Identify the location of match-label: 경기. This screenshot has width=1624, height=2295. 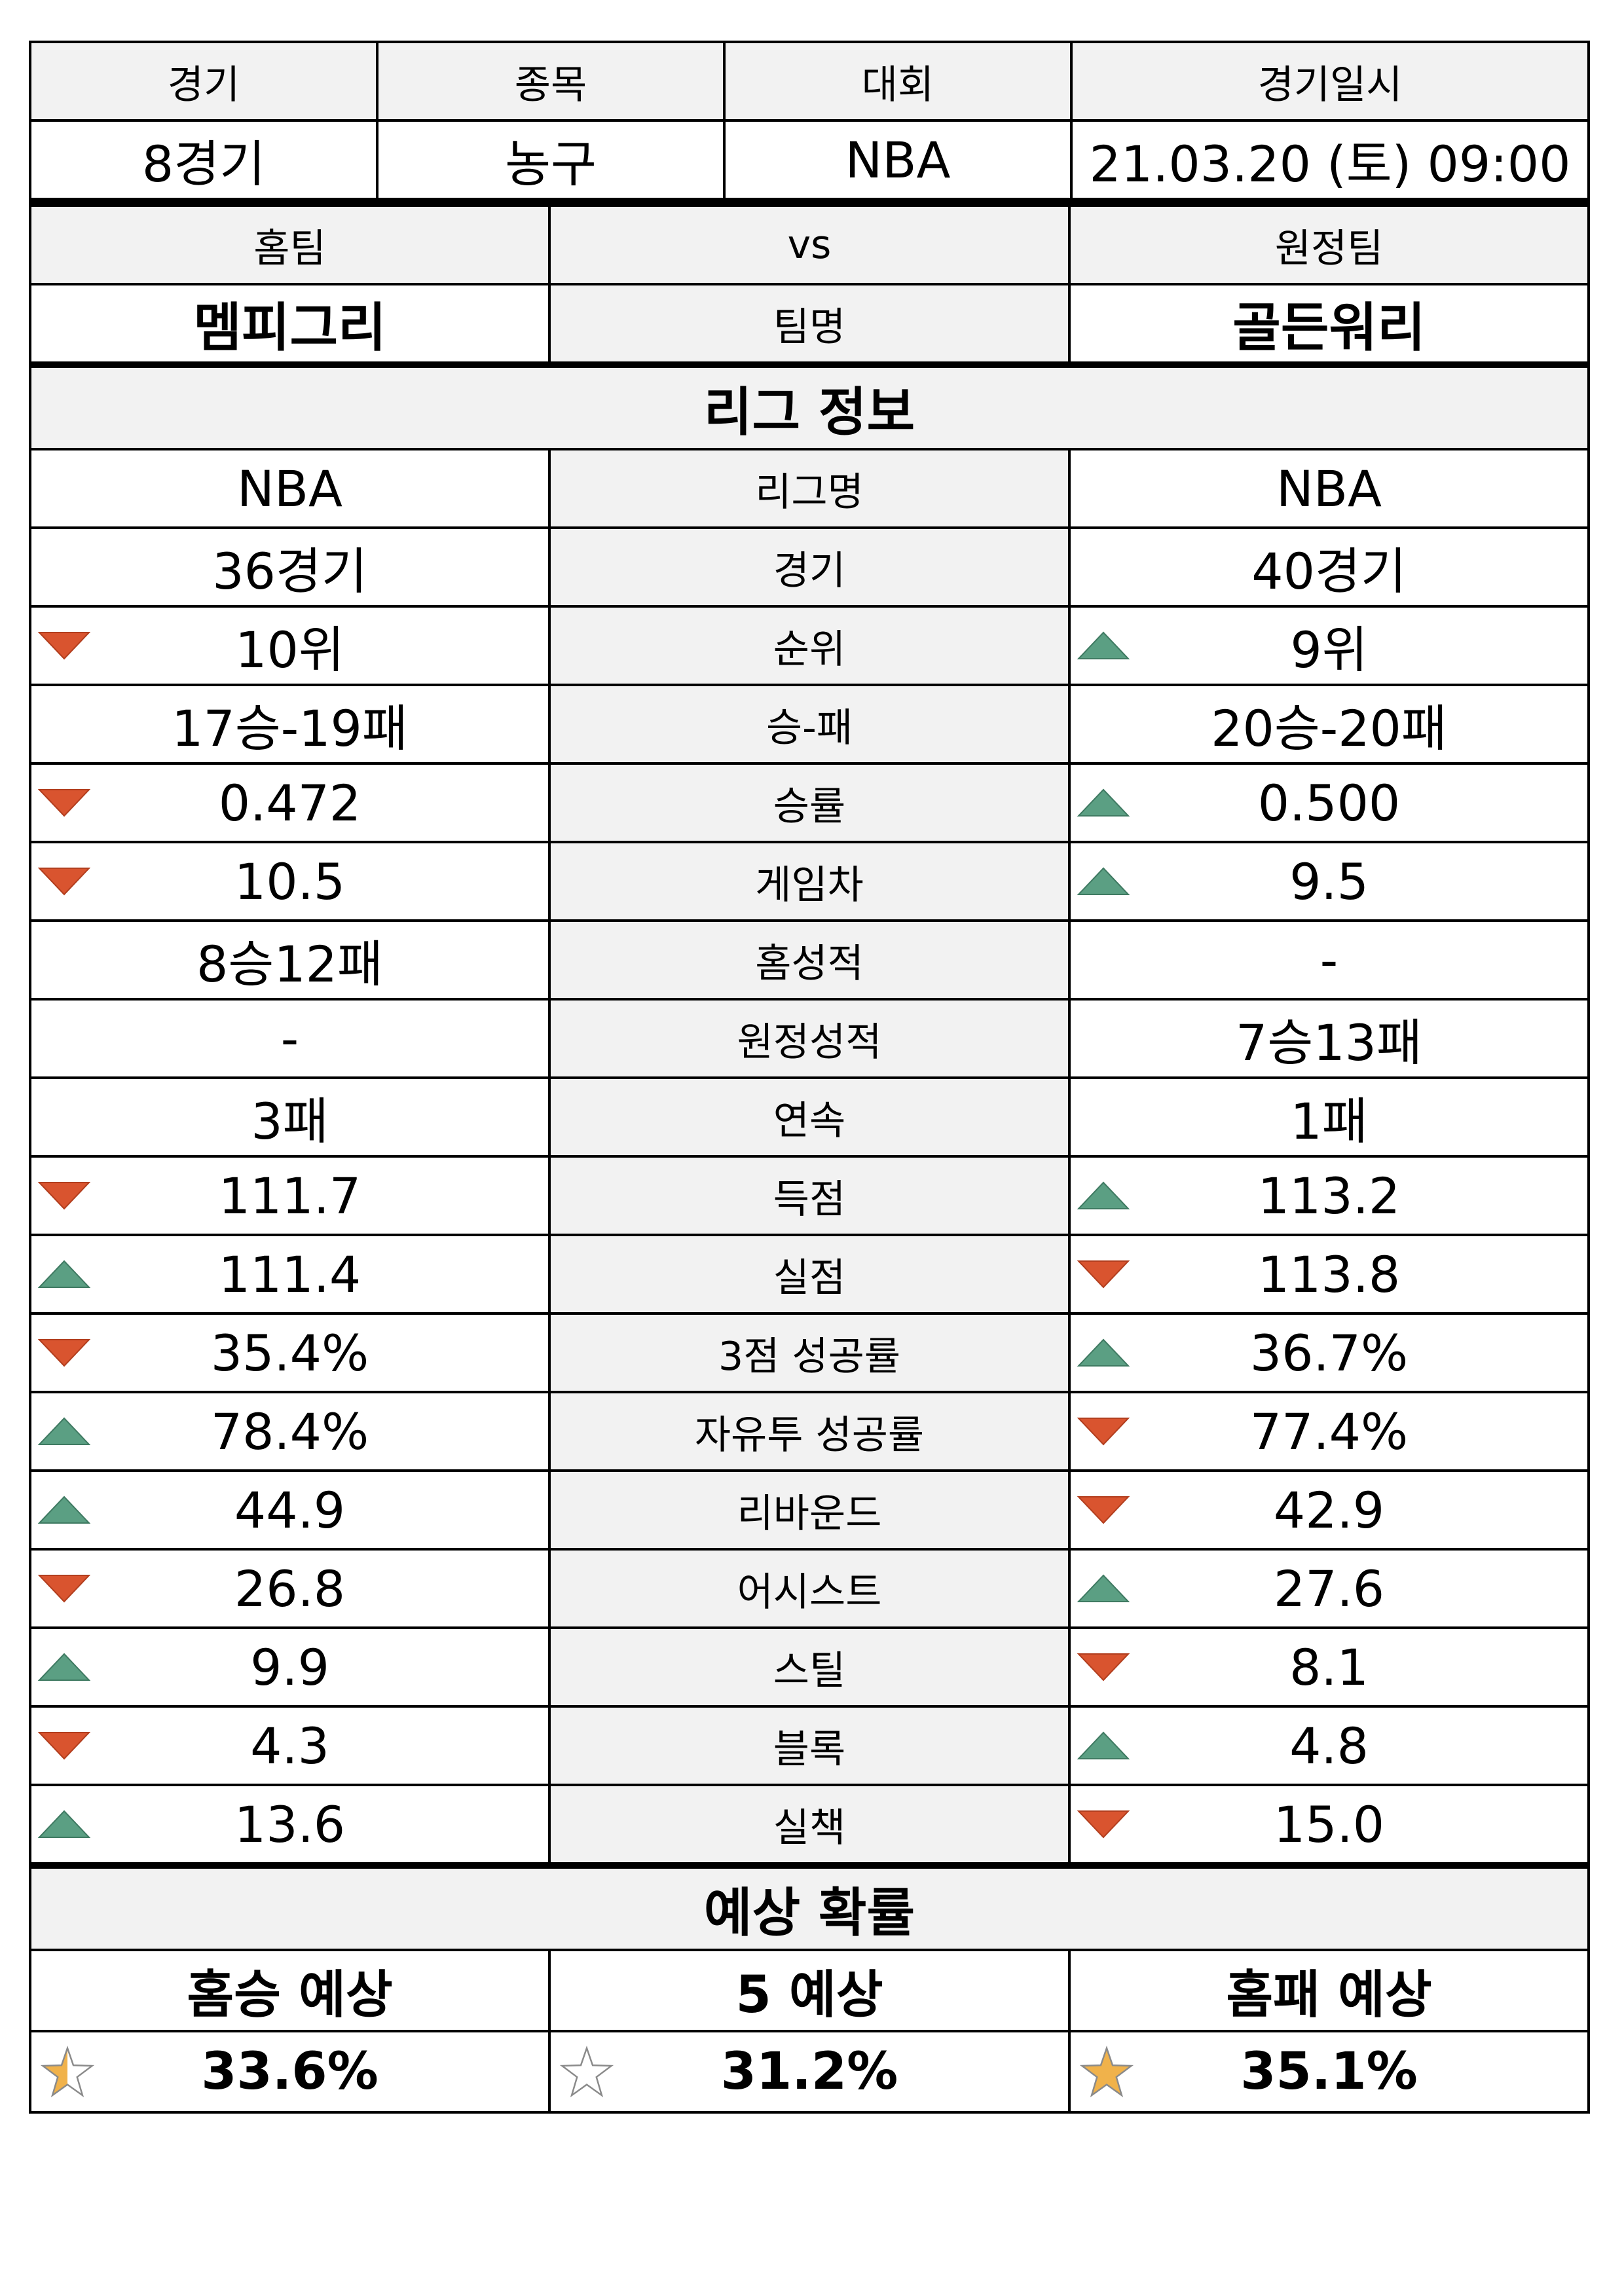
(203, 81).